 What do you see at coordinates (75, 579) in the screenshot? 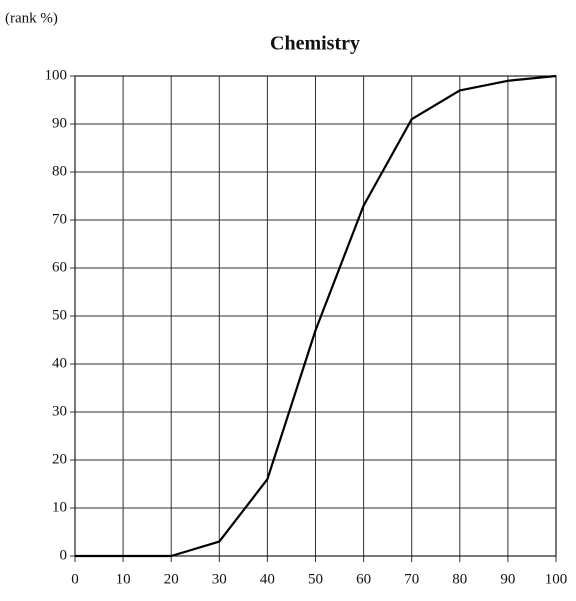
I see `x-tick-label: 0` at bounding box center [75, 579].